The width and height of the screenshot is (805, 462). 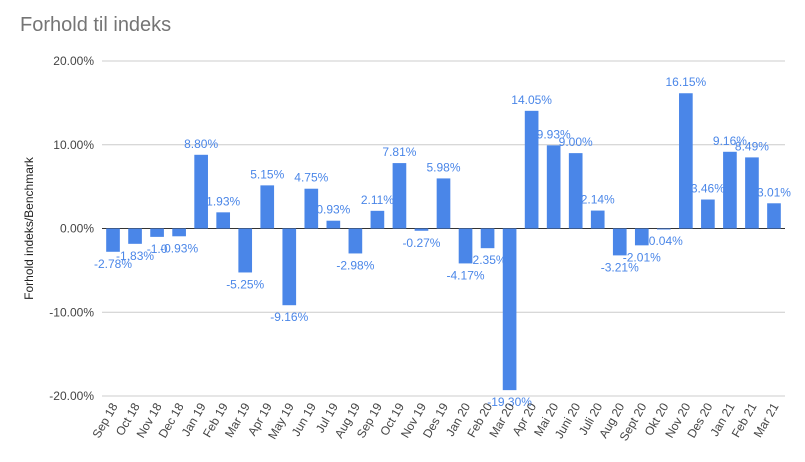 I want to click on data-label: 2.11%, so click(x=377, y=200).